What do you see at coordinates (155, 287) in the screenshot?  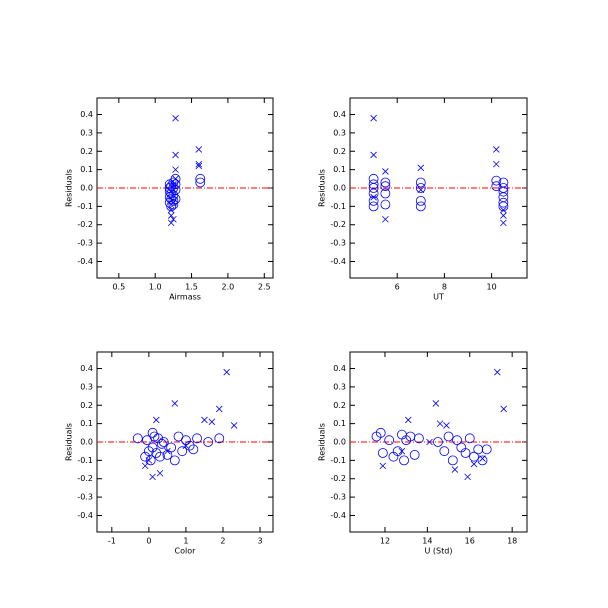 I see `x-tick-label: 1.0` at bounding box center [155, 287].